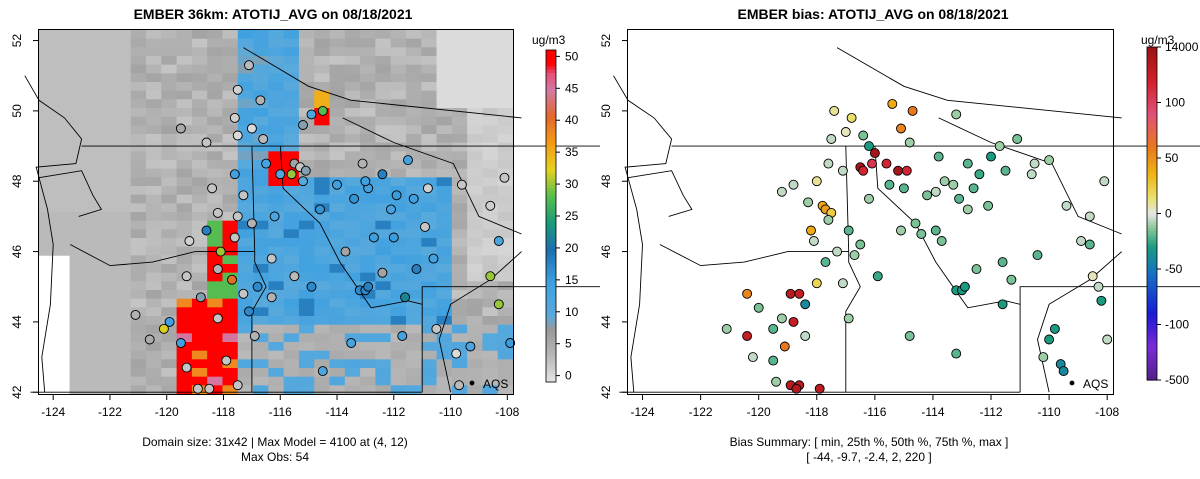 The width and height of the screenshot is (1200, 479). I want to click on colorbar-tick-label: -100, so click(1177, 325).